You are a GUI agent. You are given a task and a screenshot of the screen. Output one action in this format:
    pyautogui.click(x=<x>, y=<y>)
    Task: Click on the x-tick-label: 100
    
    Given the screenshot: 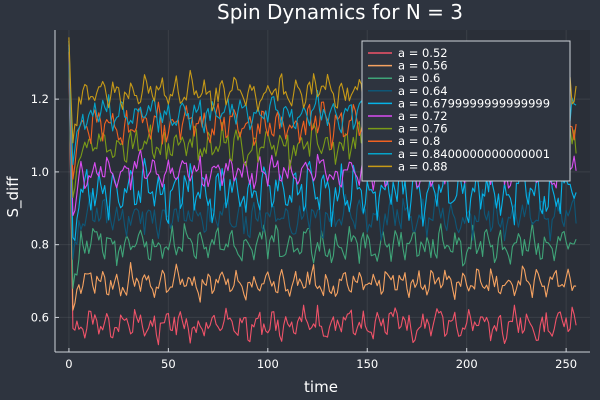 What is the action you would take?
    pyautogui.click(x=268, y=364)
    